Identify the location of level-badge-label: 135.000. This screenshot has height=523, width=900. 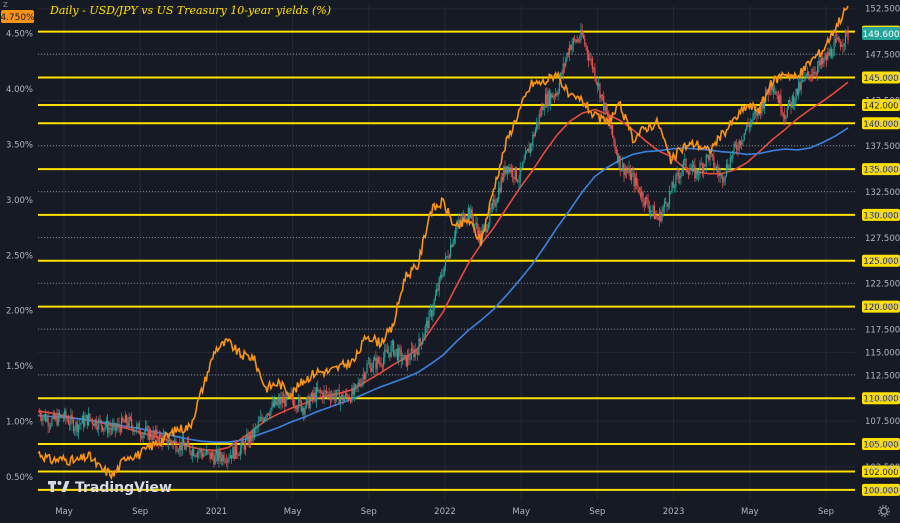
(880, 171).